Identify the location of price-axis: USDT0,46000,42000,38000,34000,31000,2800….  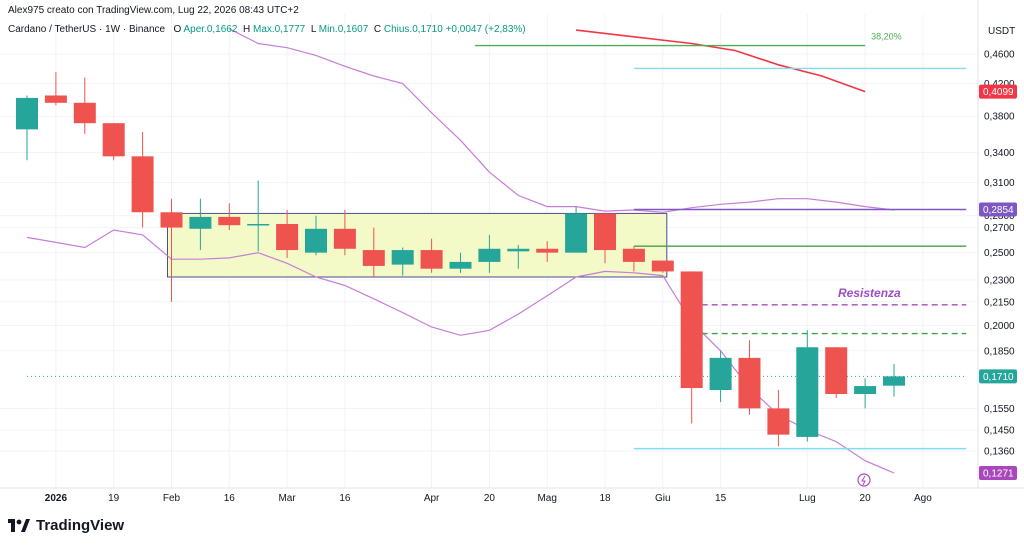
(996, 244).